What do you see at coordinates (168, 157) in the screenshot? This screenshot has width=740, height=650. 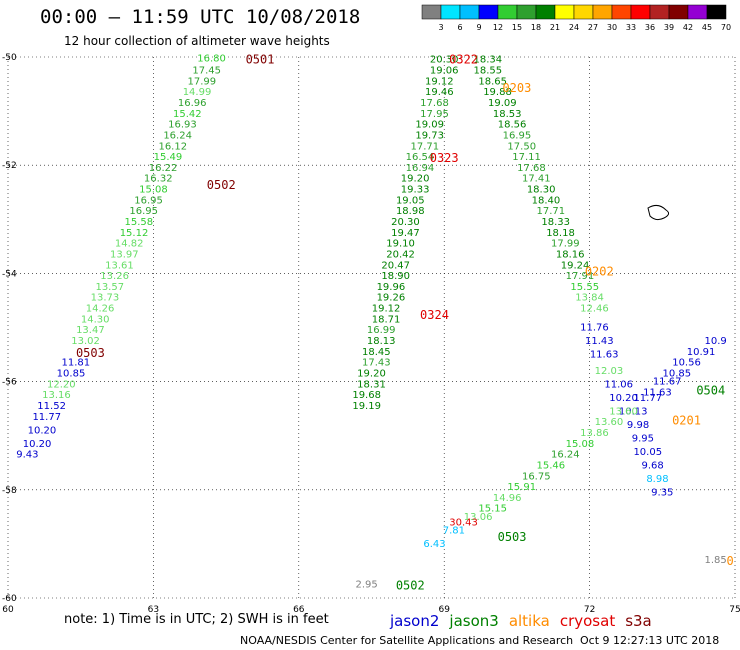 I see `swh-value: 15.49` at bounding box center [168, 157].